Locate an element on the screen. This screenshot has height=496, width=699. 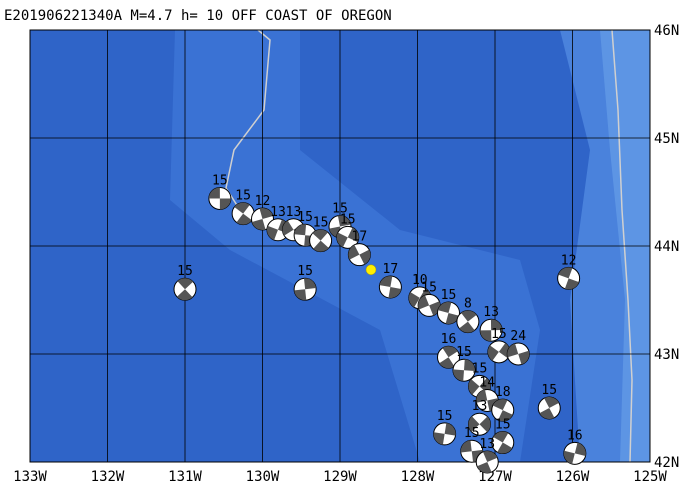
x-tick-label: 132W is located at coordinates (108, 477).